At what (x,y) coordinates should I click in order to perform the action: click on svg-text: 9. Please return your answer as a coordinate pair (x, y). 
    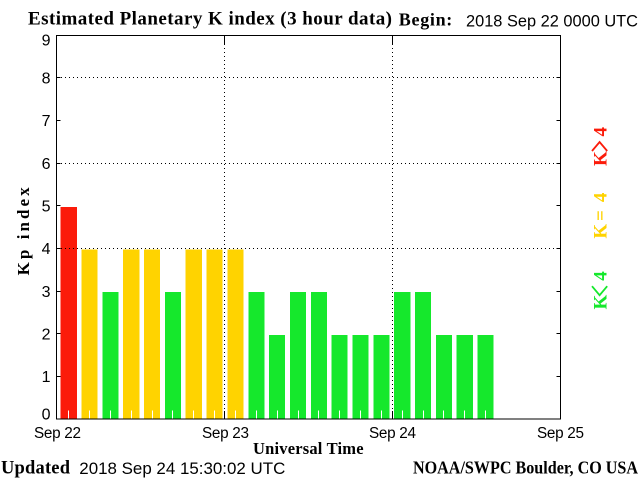
    Looking at the image, I should click on (46, 40).